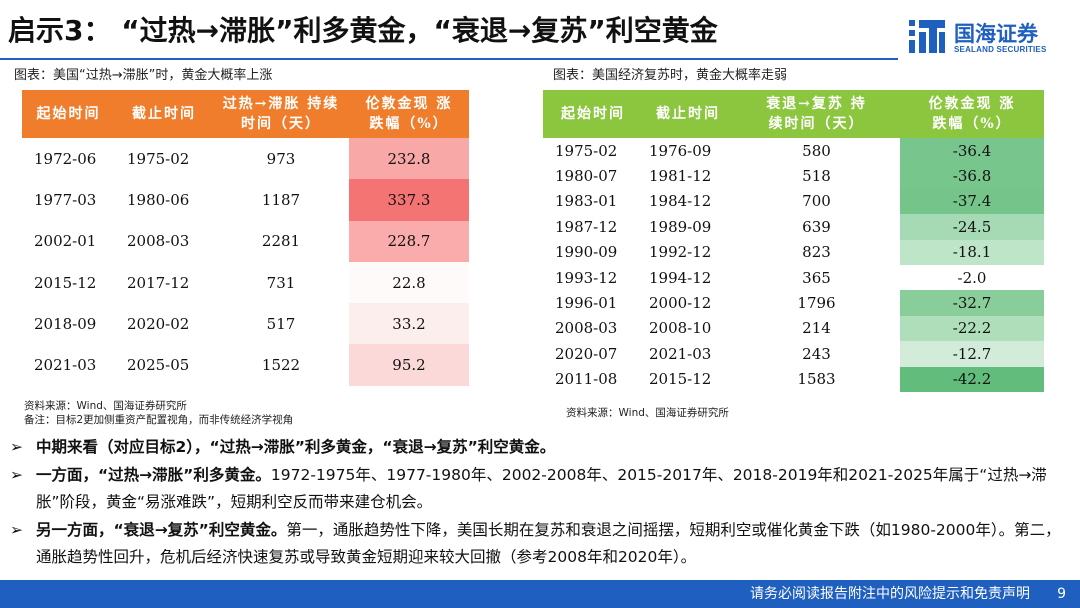 This screenshot has width=1080, height=608. What do you see at coordinates (409, 159) in the screenshot?
I see `cell-change: 232.8` at bounding box center [409, 159].